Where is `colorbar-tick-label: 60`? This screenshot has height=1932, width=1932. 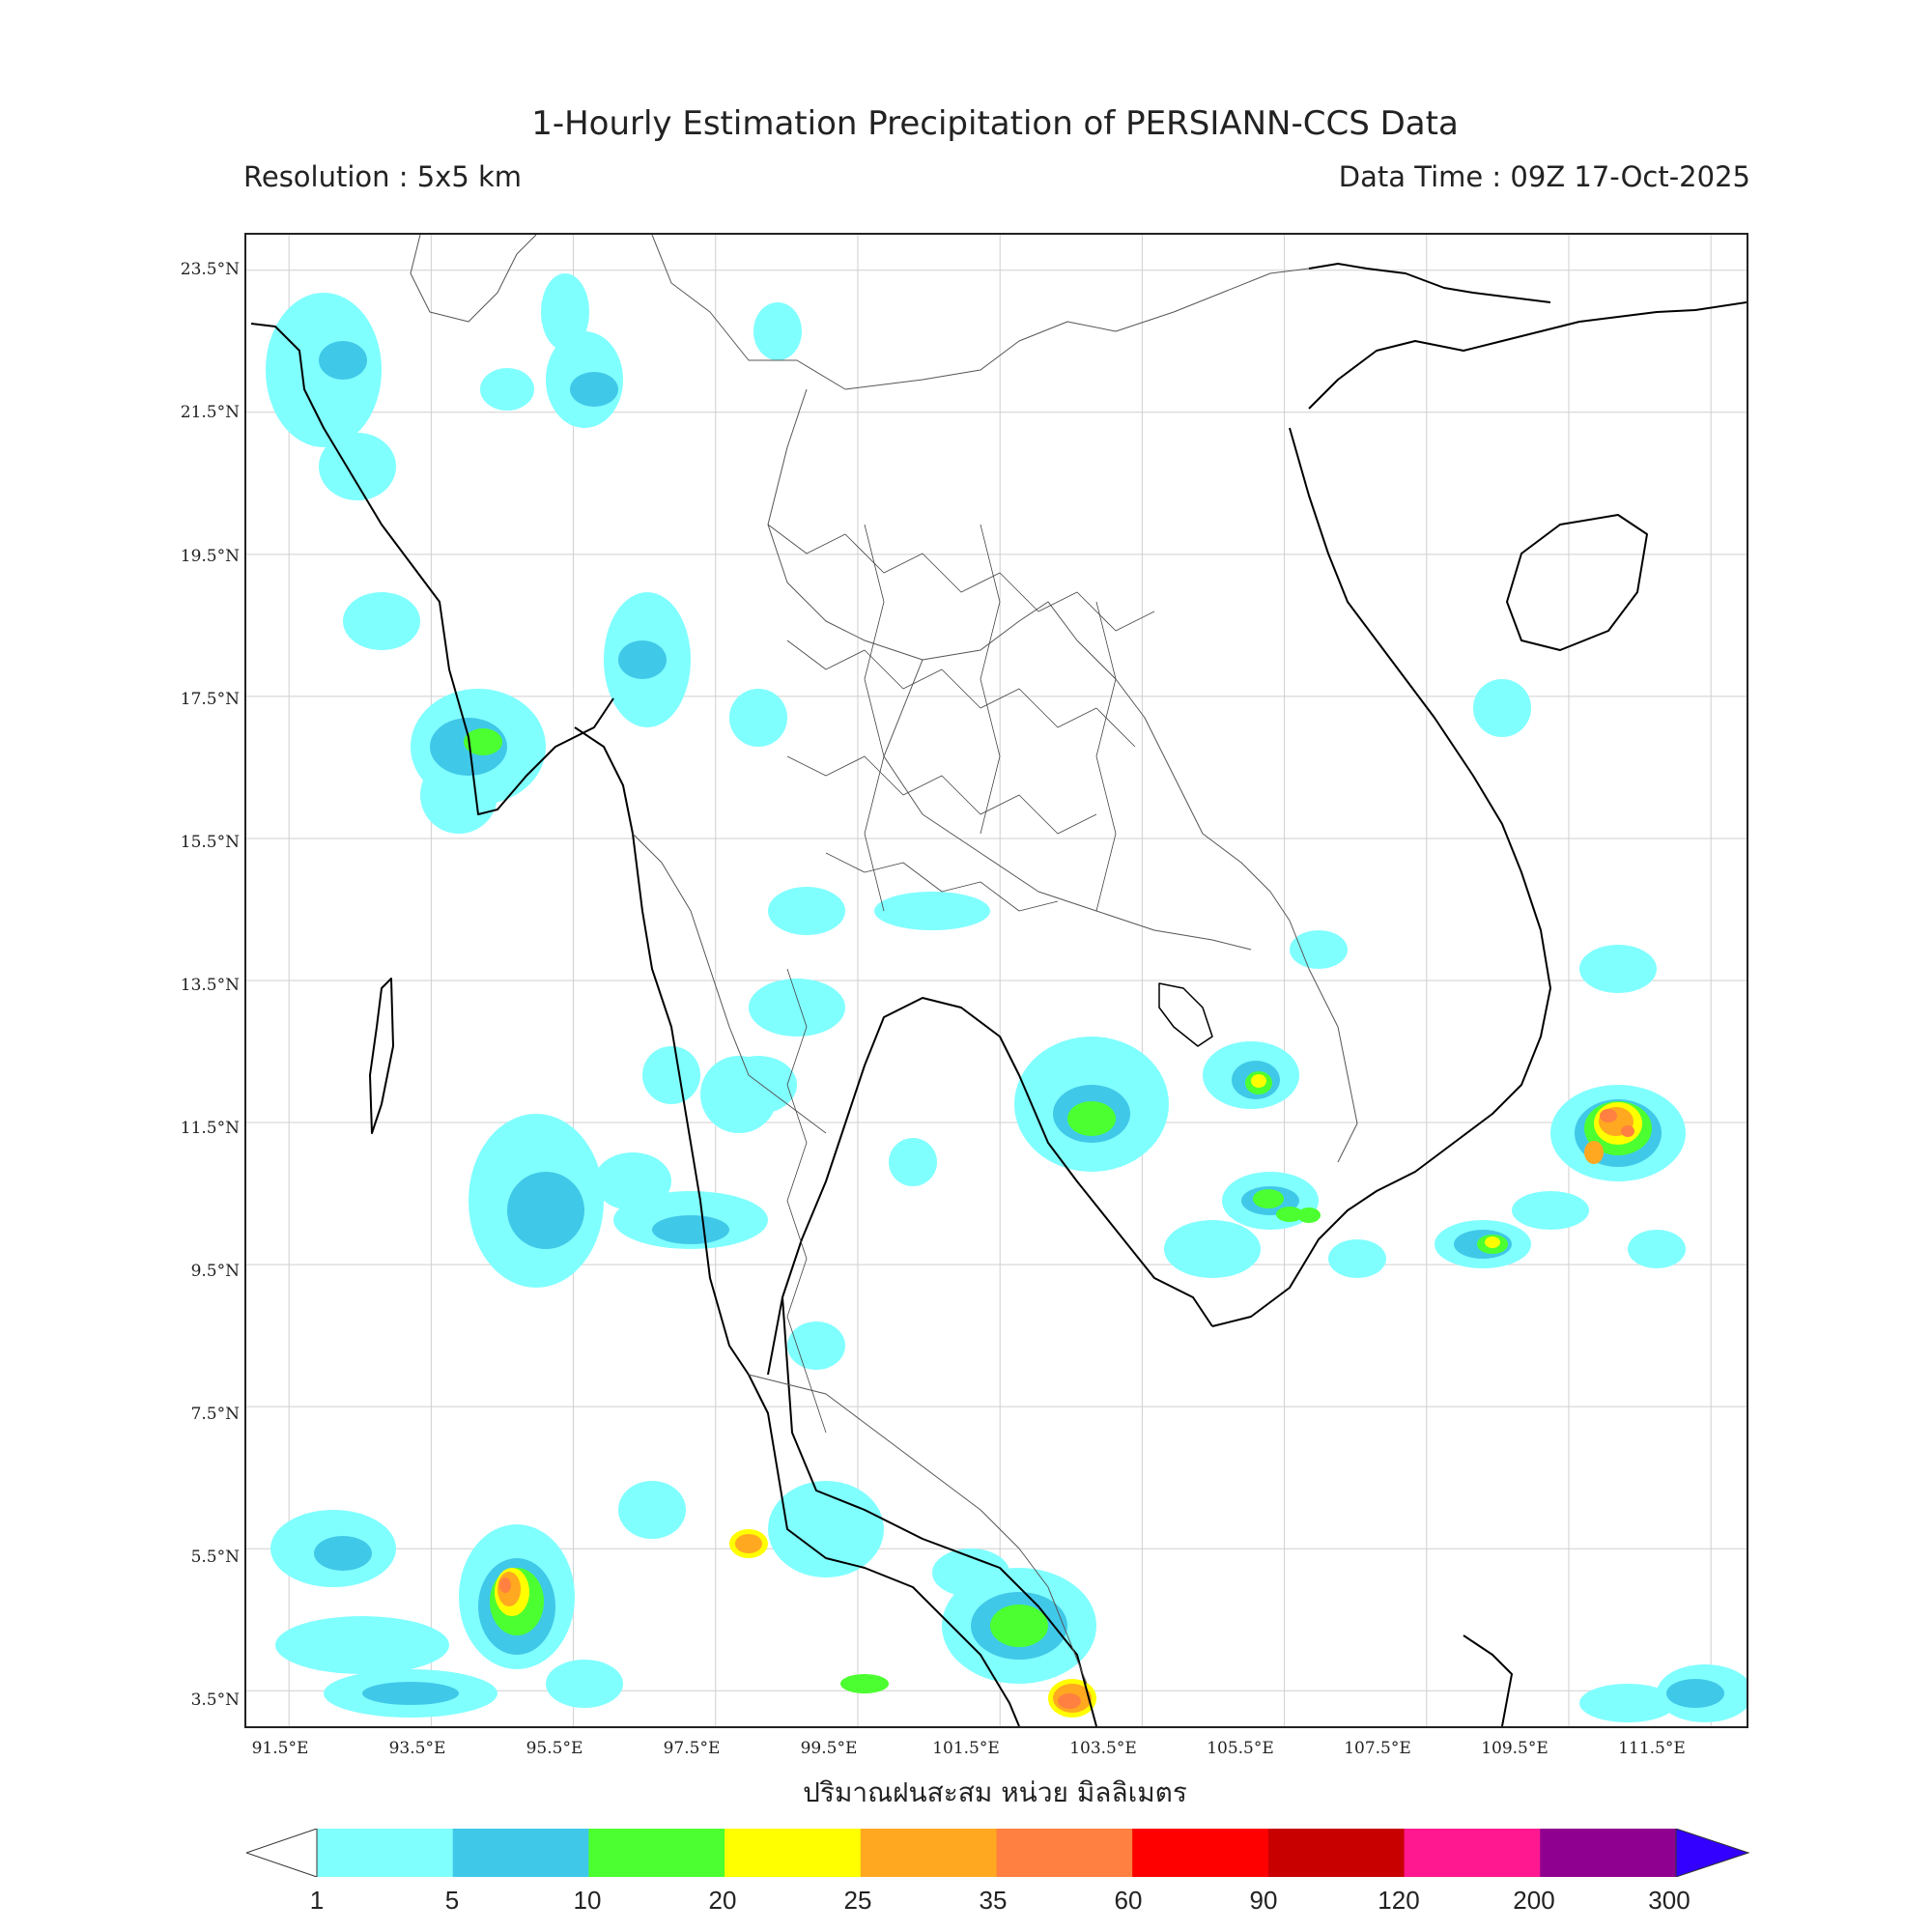
colorbar-tick-label: 60 is located at coordinates (1128, 1900).